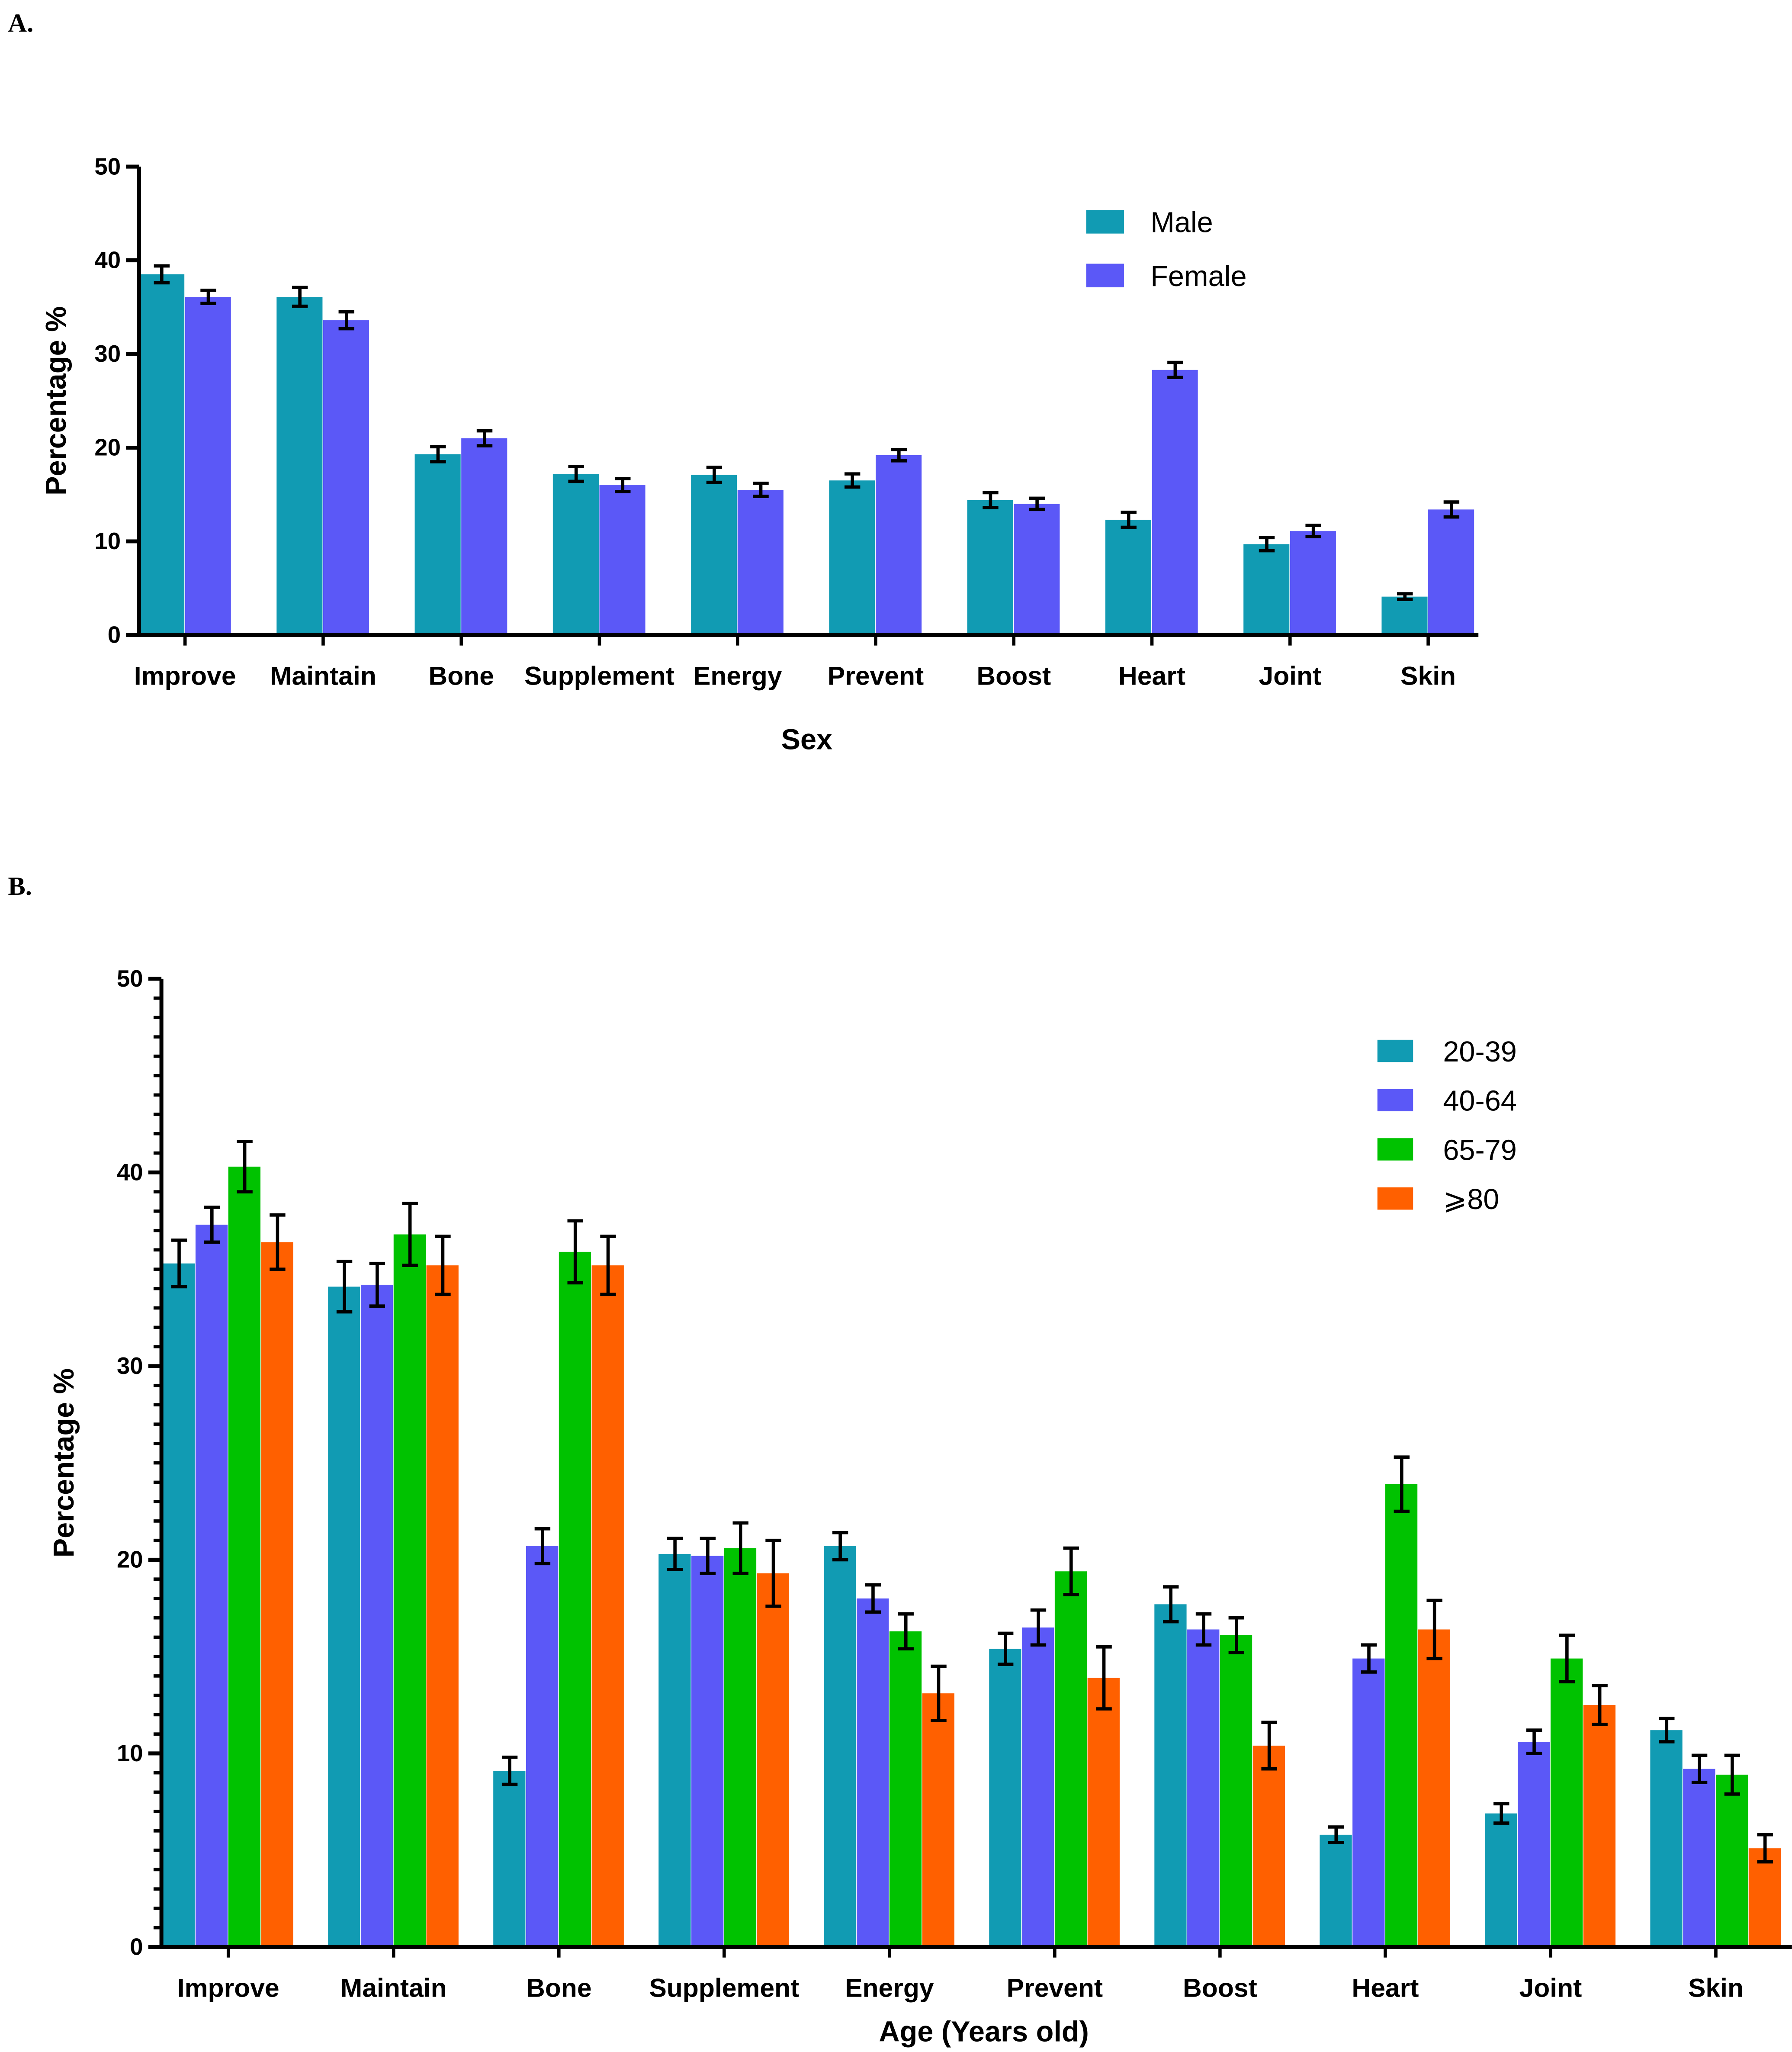  What do you see at coordinates (1600, 1705) in the screenshot?
I see `error-bar-⩾80-Joint` at bounding box center [1600, 1705].